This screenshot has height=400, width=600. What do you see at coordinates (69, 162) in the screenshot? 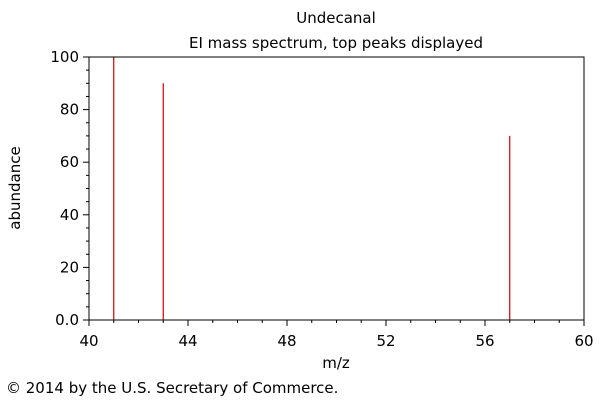
I see `y-tick-label: 60` at bounding box center [69, 162].